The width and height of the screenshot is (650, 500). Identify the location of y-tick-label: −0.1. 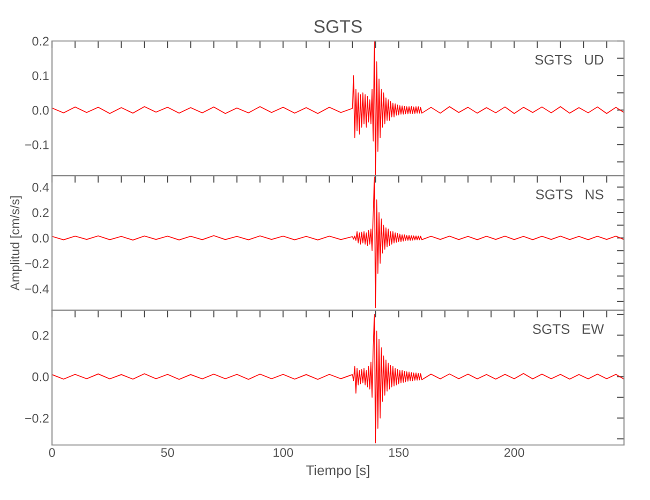
(37, 145).